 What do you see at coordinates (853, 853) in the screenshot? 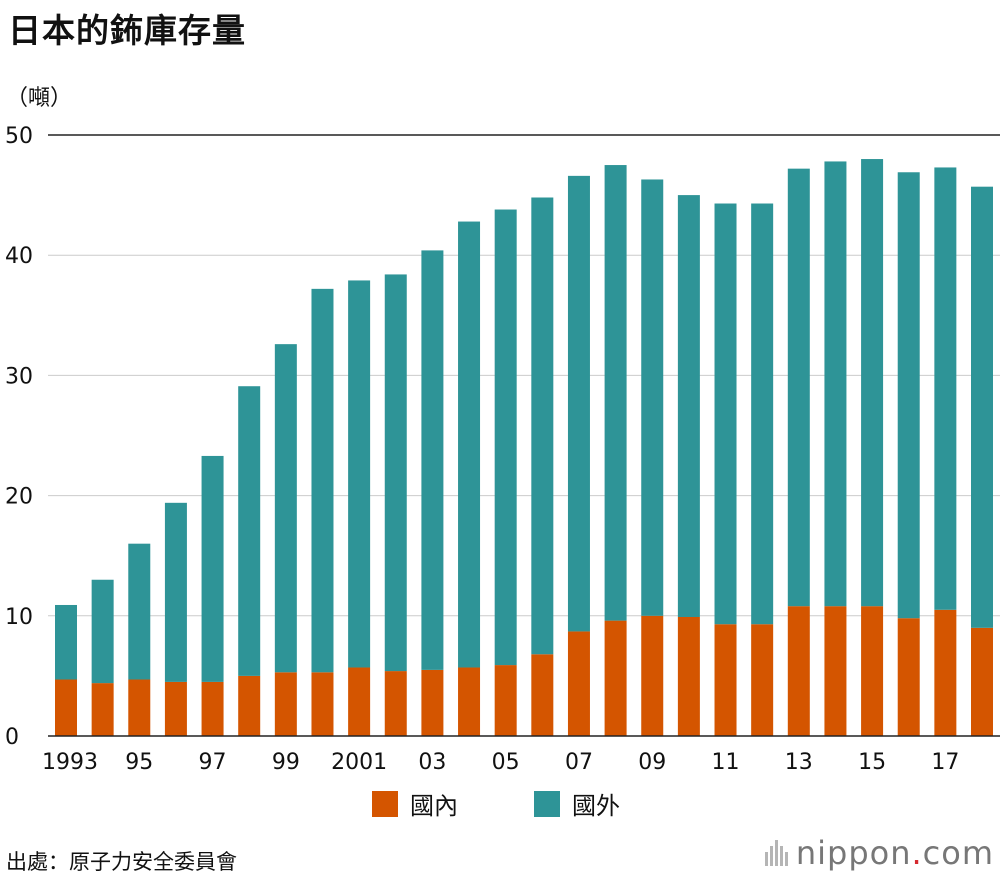
I see `logo-name: nippon` at bounding box center [853, 853].